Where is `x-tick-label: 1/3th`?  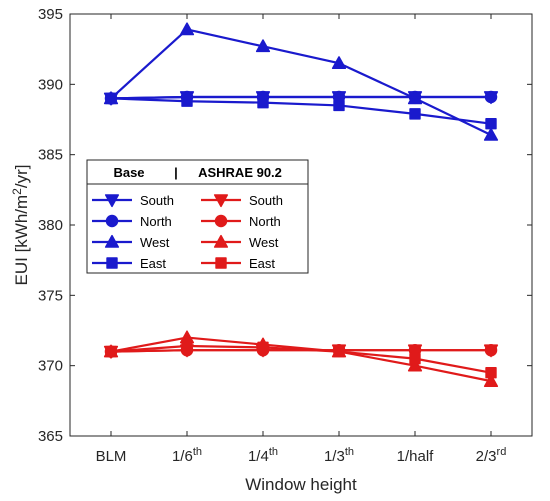
x-tick-label: 1/3th is located at coordinates (339, 455).